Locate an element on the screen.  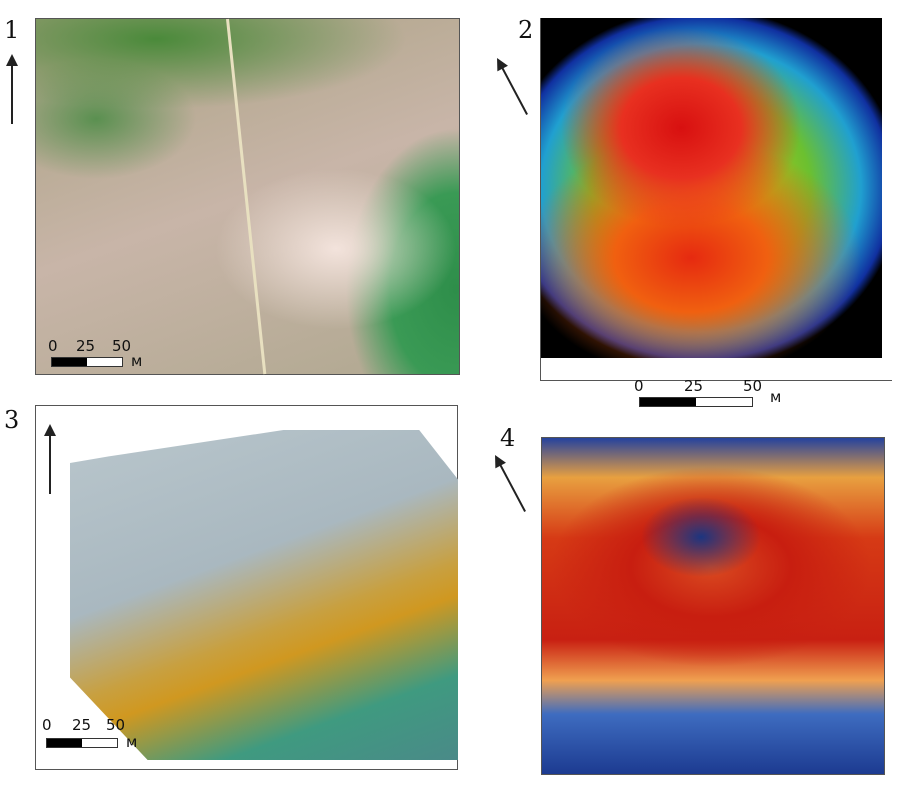
panel-4-label: 4 is located at coordinates (508, 438).